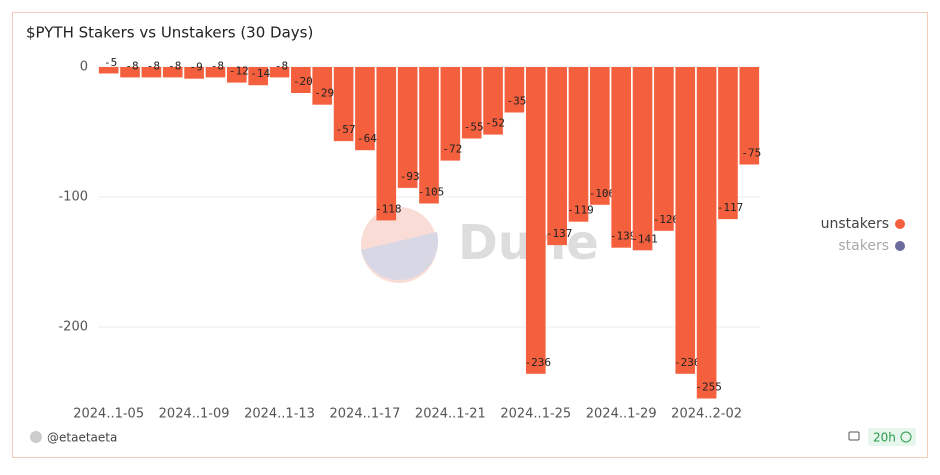 Image resolution: width=940 pixels, height=475 pixels. What do you see at coordinates (410, 176) in the screenshot?
I see `data-label: -93` at bounding box center [410, 176].